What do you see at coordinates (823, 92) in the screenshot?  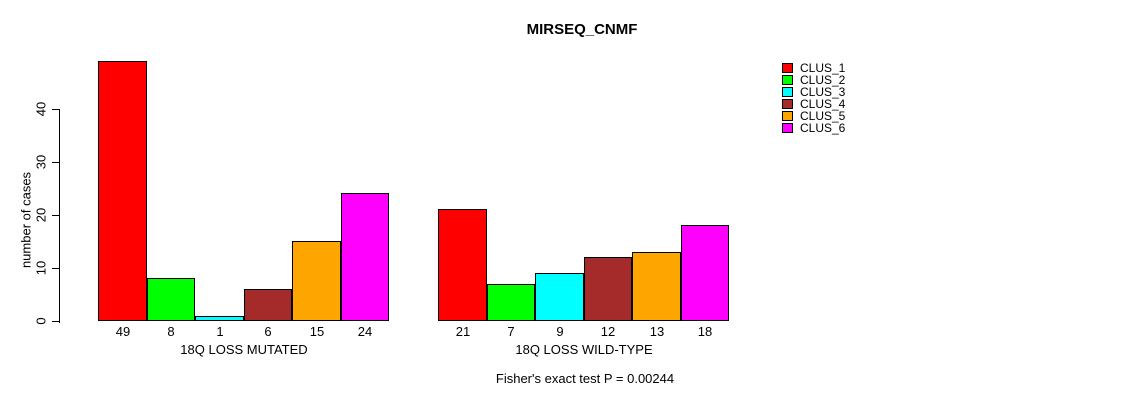 I see `legend-label: CLUS_3` at bounding box center [823, 92].